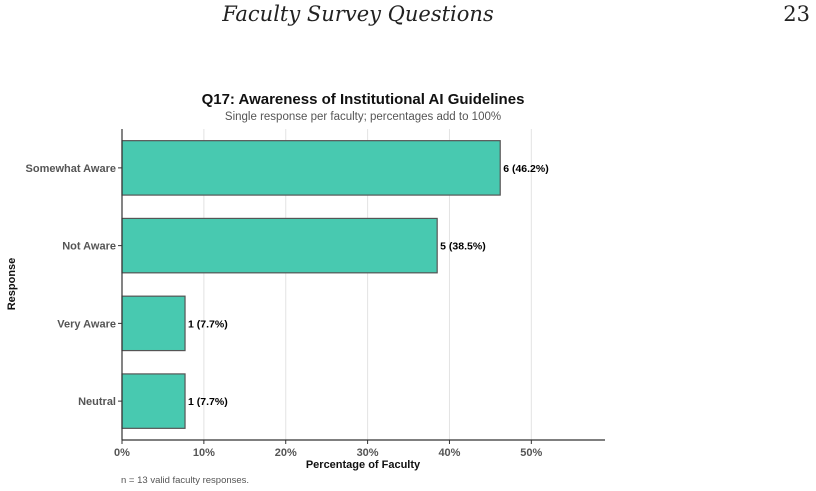 The width and height of the screenshot is (816, 491). I want to click on x-tick-label: 10%, so click(204, 453).